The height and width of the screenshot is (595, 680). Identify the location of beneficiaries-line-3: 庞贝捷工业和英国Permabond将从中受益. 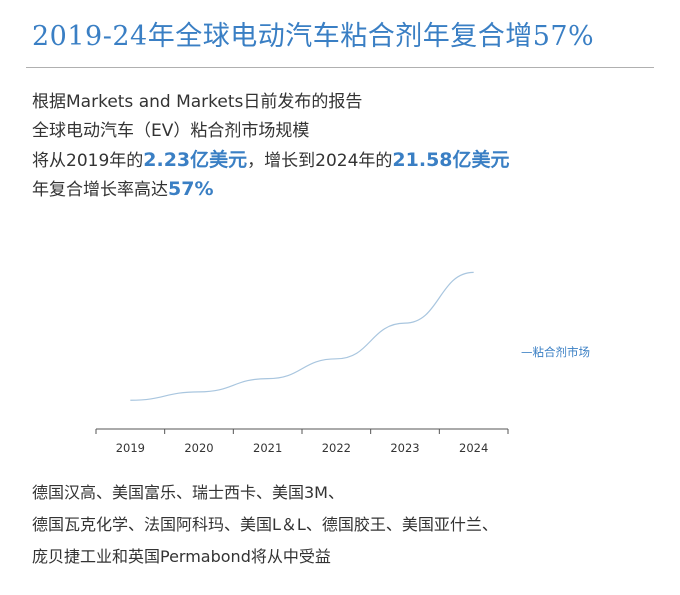
(181, 556).